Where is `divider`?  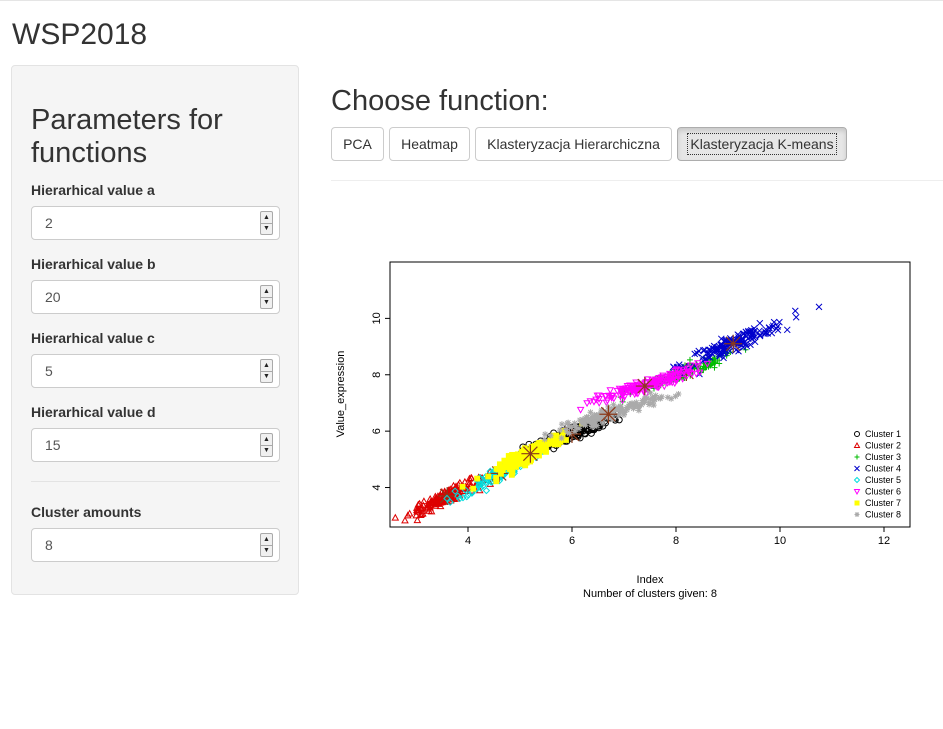
divider is located at coordinates (155, 481).